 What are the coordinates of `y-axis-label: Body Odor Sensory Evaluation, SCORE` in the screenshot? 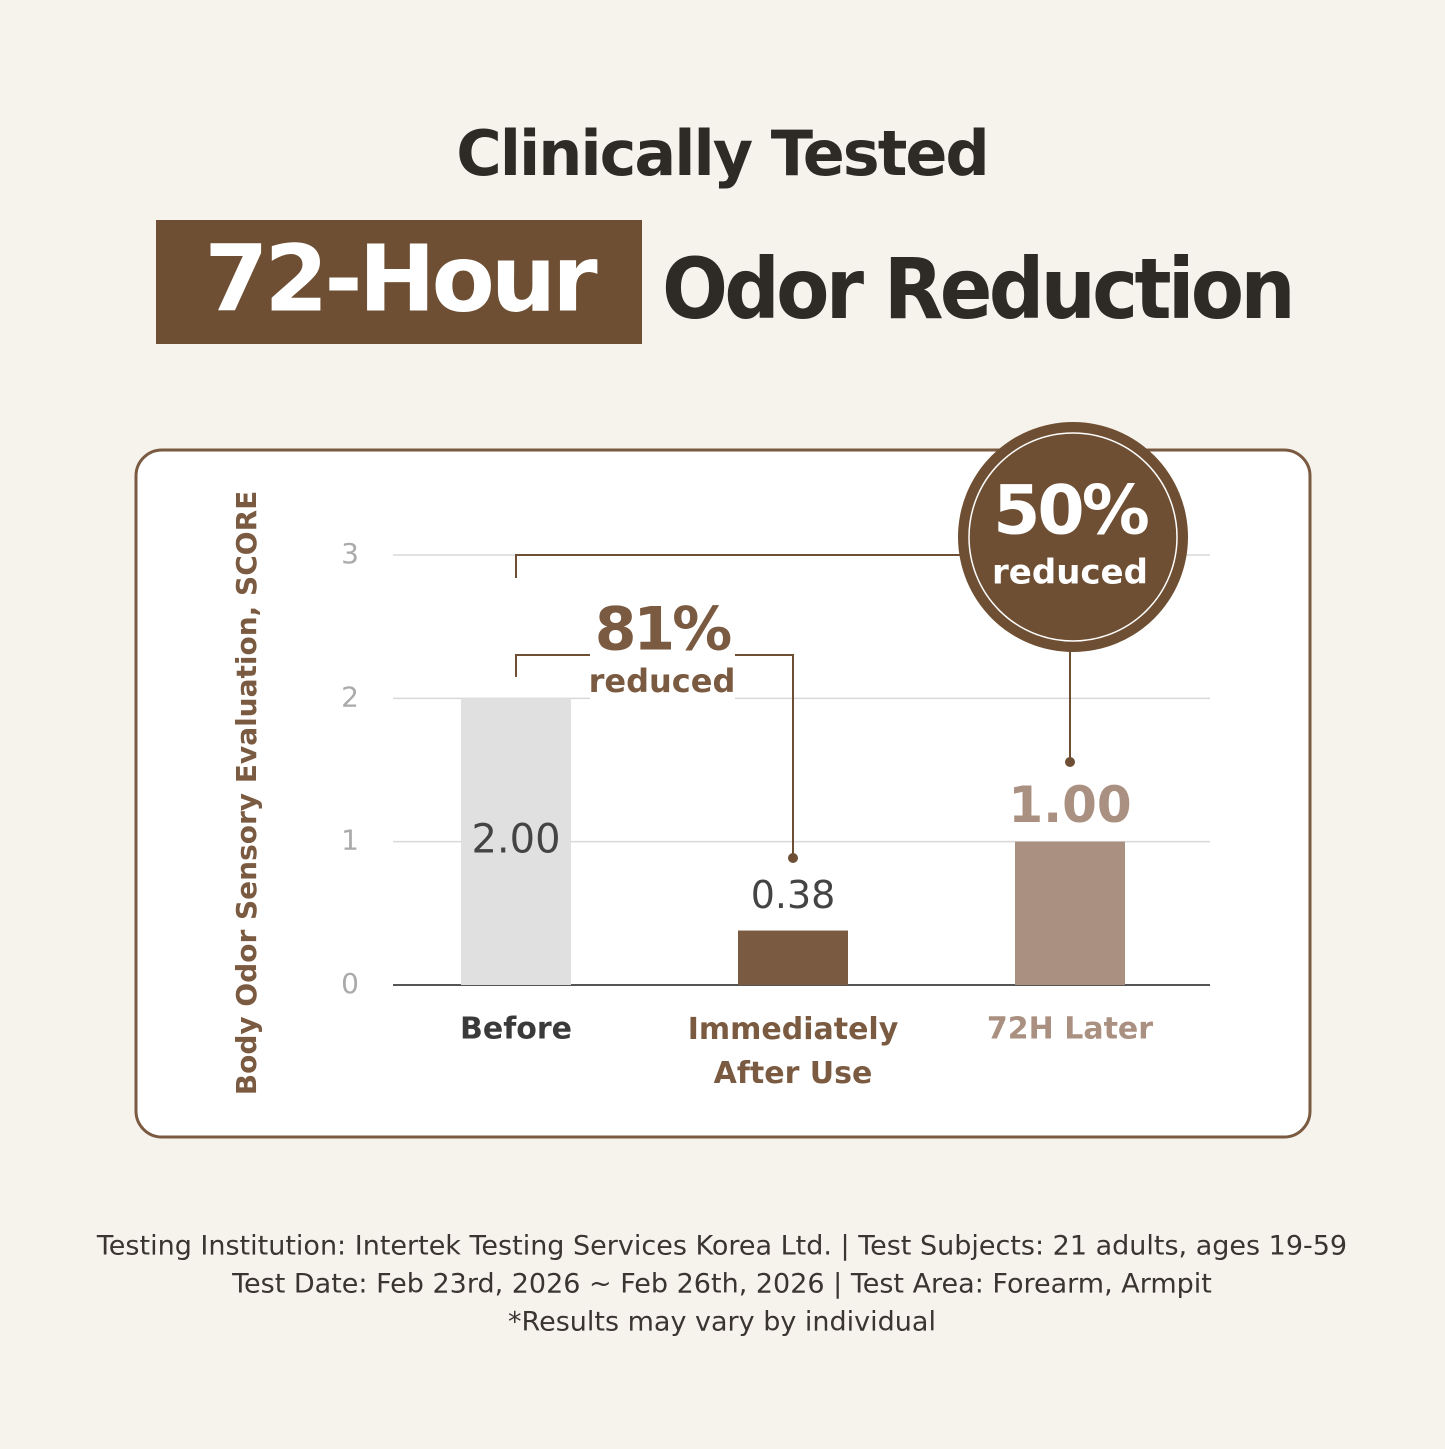 It's located at (246, 793).